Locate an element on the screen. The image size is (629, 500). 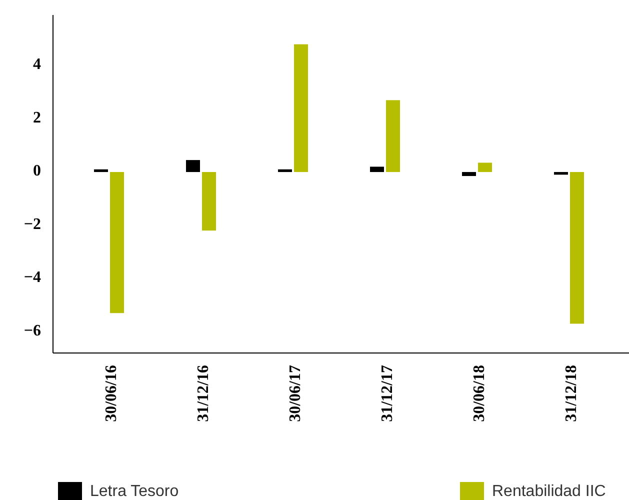
y-tick-label: −2 is located at coordinates (32, 224).